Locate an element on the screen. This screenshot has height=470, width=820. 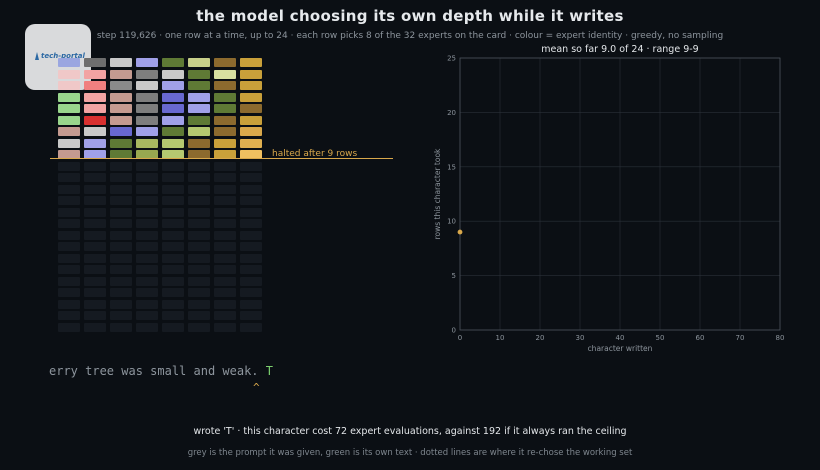
prompt-text: erry tree was small and weak. is located at coordinates (157, 371).